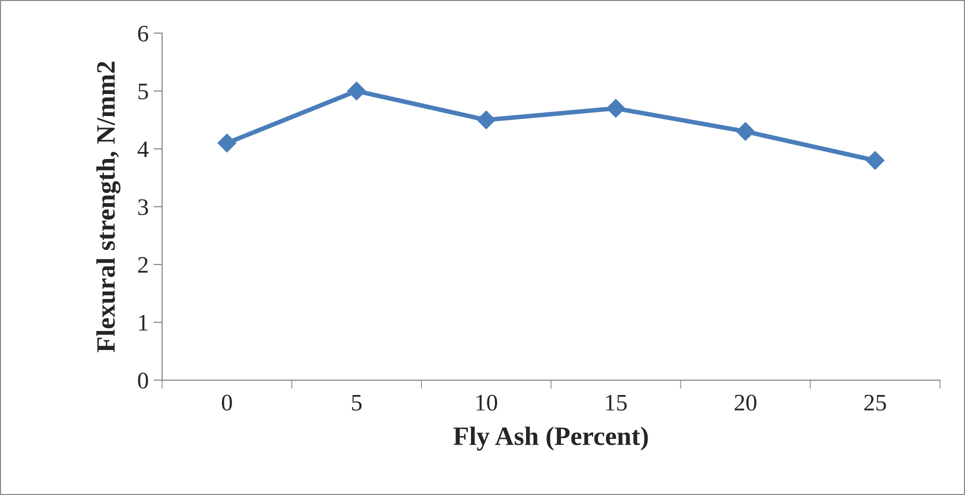 This screenshot has width=965, height=495. Describe the element at coordinates (143, 92) in the screenshot. I see `y-tick-label: 5` at that location.